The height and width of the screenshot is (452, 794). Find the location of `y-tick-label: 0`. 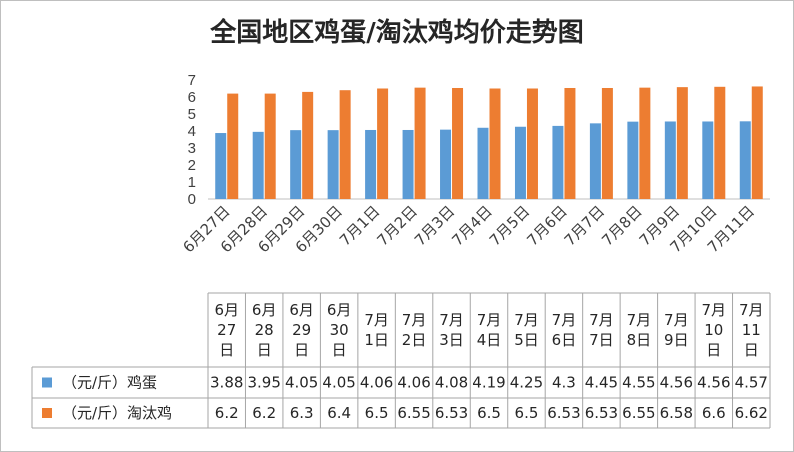

y-tick-label: 0 is located at coordinates (192, 199).